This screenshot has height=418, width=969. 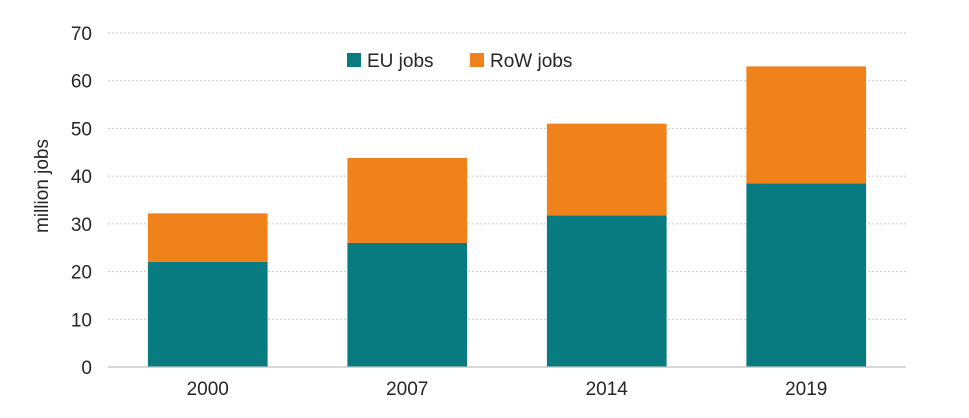 I want to click on y-tick-label: 40, so click(x=81, y=177).